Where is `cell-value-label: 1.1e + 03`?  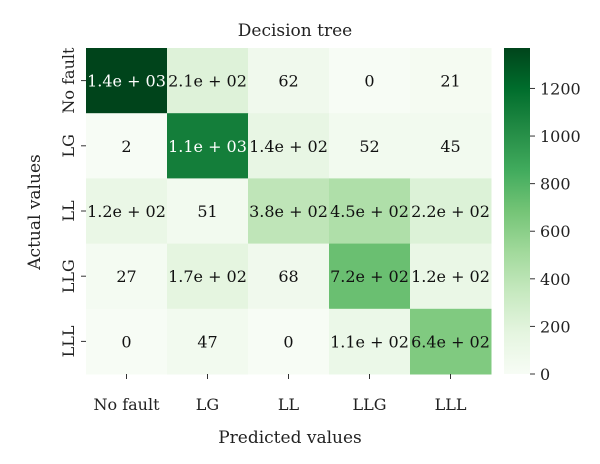 cell-value-label: 1.1e + 03 is located at coordinates (207, 146).